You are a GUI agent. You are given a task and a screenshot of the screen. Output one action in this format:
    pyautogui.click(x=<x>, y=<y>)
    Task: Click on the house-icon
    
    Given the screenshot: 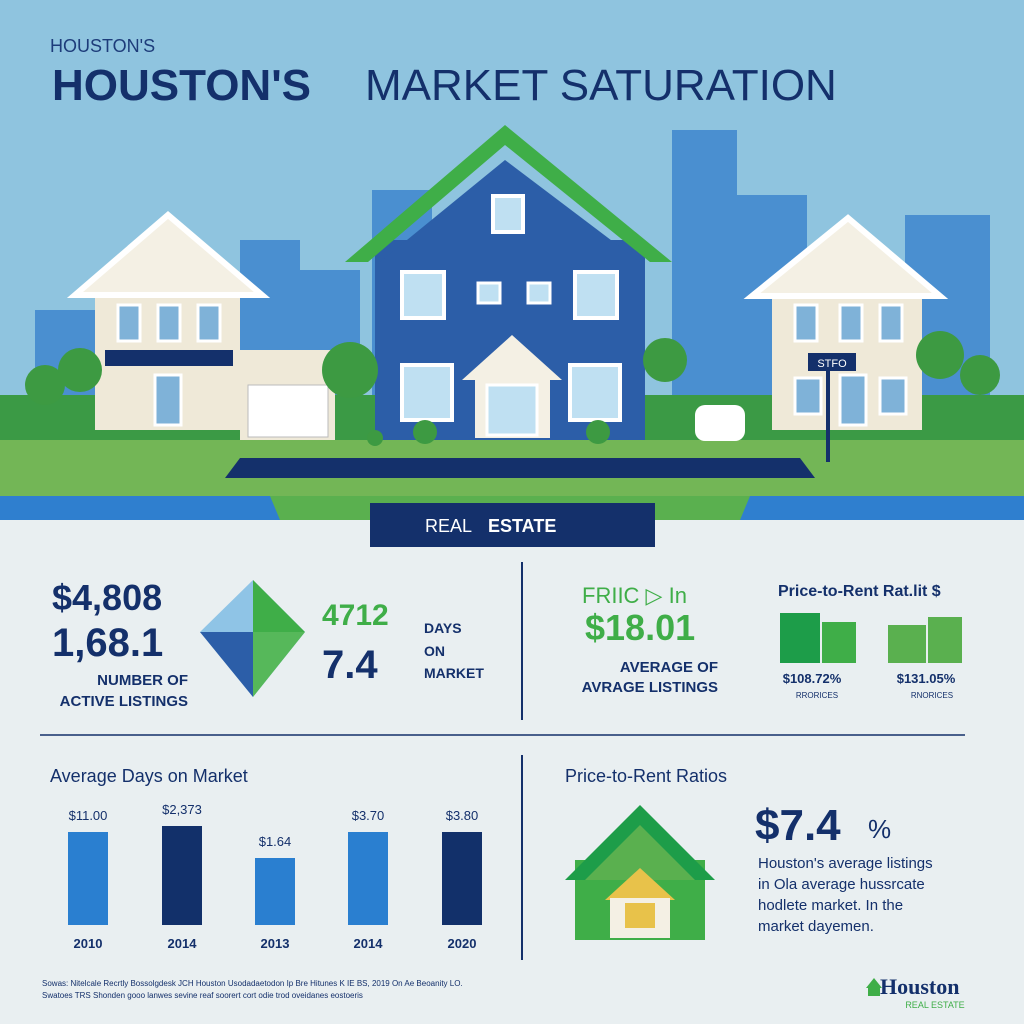 What is the action you would take?
    pyautogui.click(x=640, y=872)
    